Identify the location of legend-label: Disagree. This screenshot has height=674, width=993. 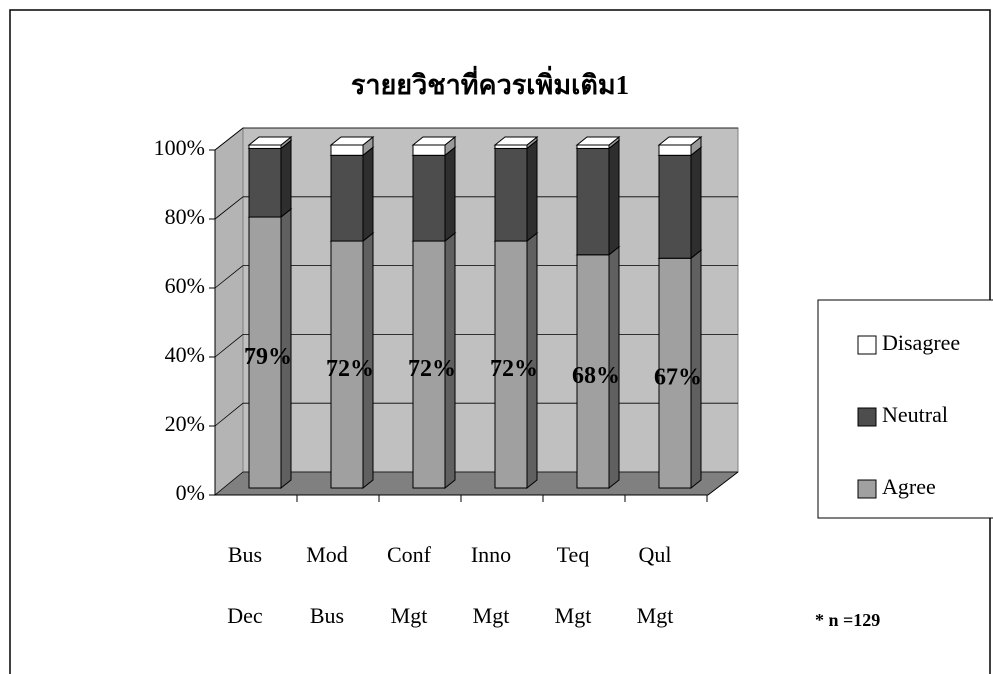
(921, 342).